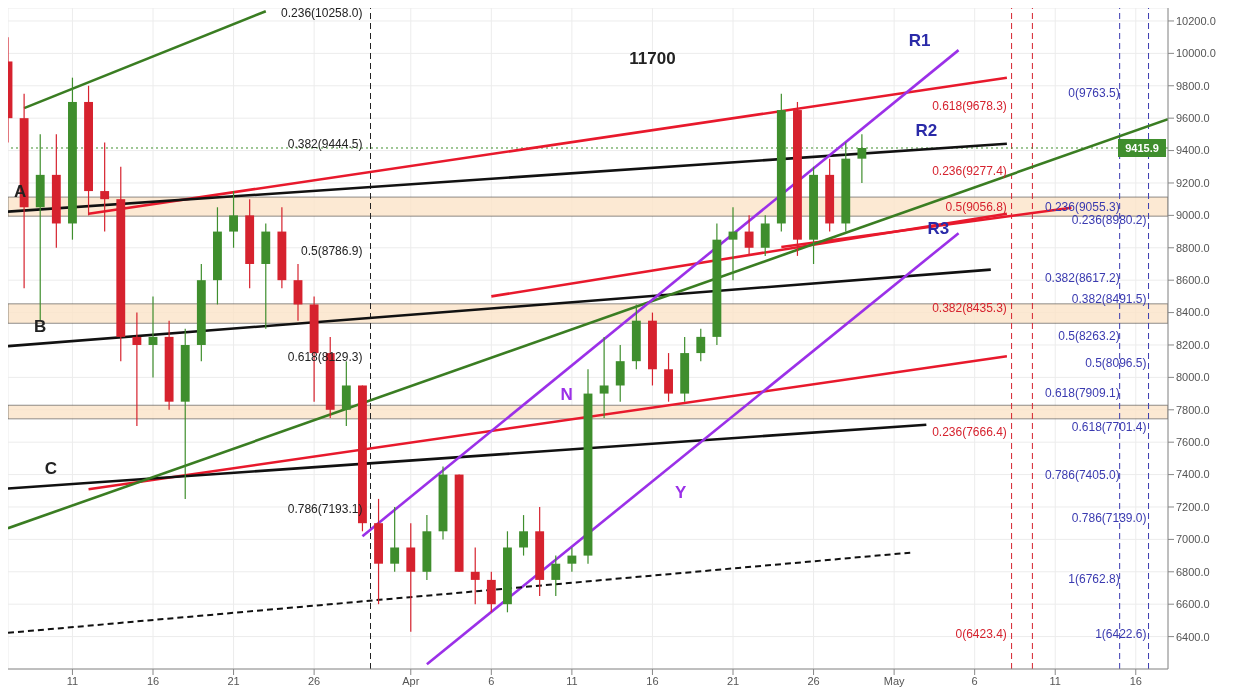  I want to click on annotation: 0.382(8617.2), so click(1082, 278).